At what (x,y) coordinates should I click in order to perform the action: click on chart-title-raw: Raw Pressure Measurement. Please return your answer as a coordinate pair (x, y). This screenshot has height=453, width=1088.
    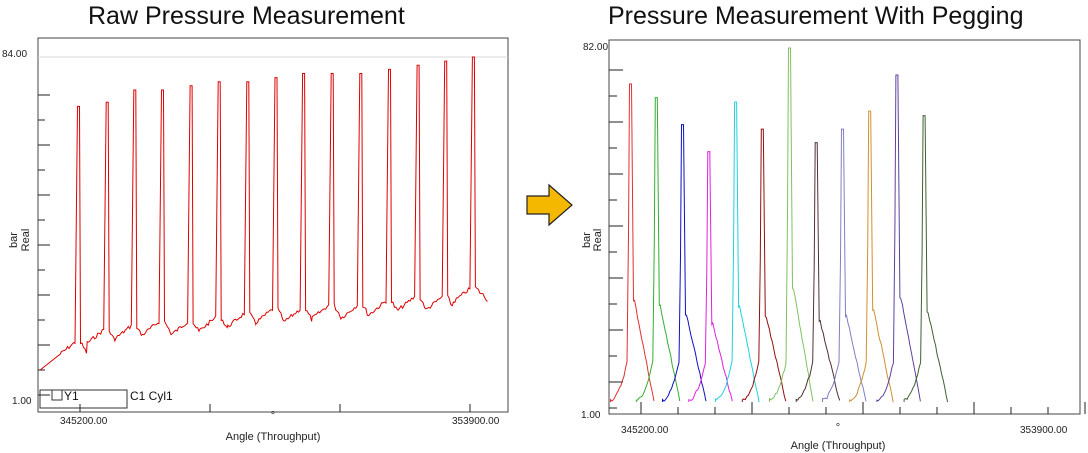
    Looking at the image, I should click on (246, 16).